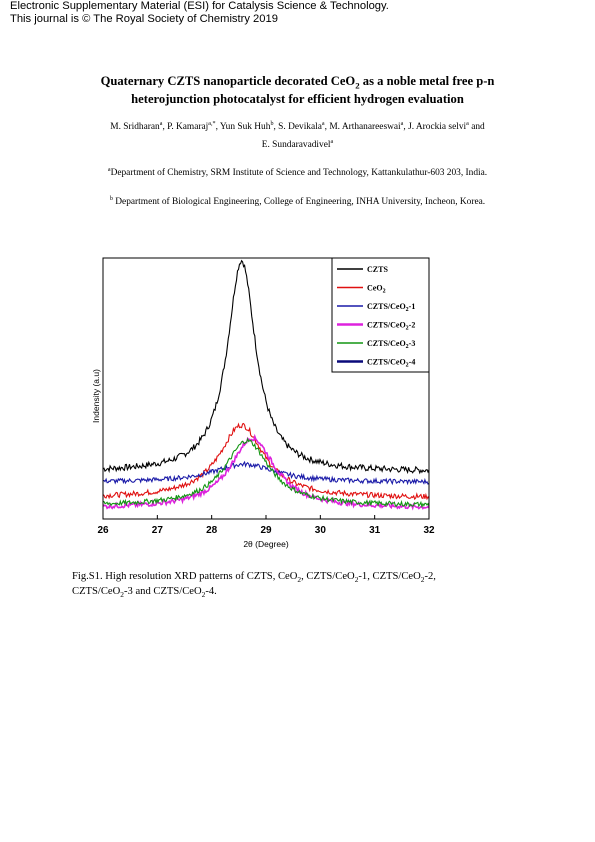 The height and width of the screenshot is (842, 595). Describe the element at coordinates (391, 307) in the screenshot. I see `legend-label: CZTS/CeO2-1` at that location.